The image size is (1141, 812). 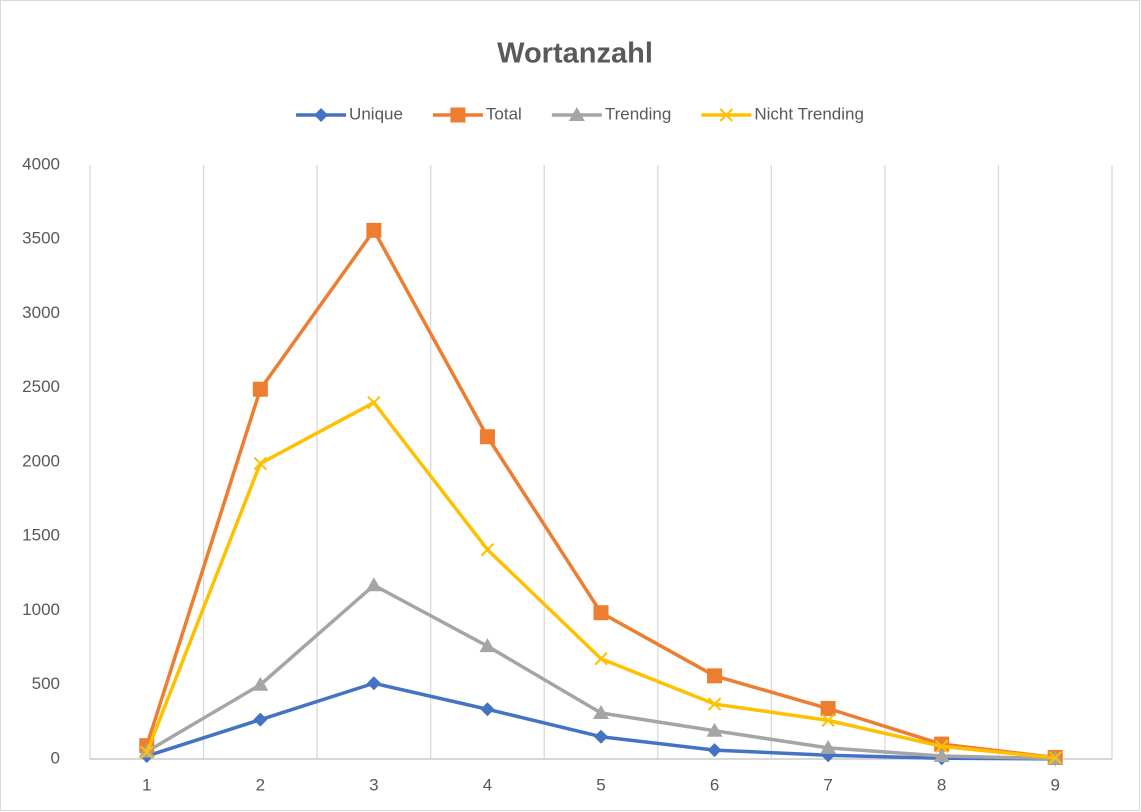 What do you see at coordinates (41, 386) in the screenshot?
I see `y-tick-label: 2500` at bounding box center [41, 386].